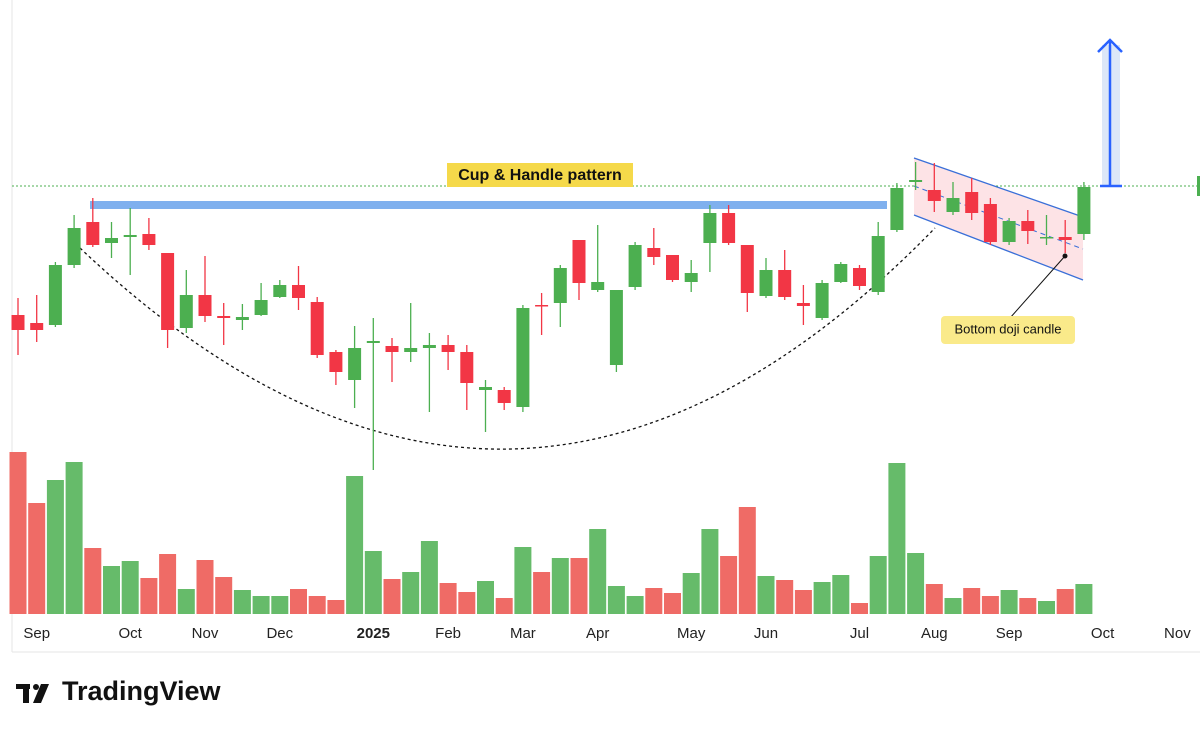 This screenshot has width=1200, height=731. What do you see at coordinates (597, 633) in the screenshot?
I see `x-tick-label: Apr` at bounding box center [597, 633].